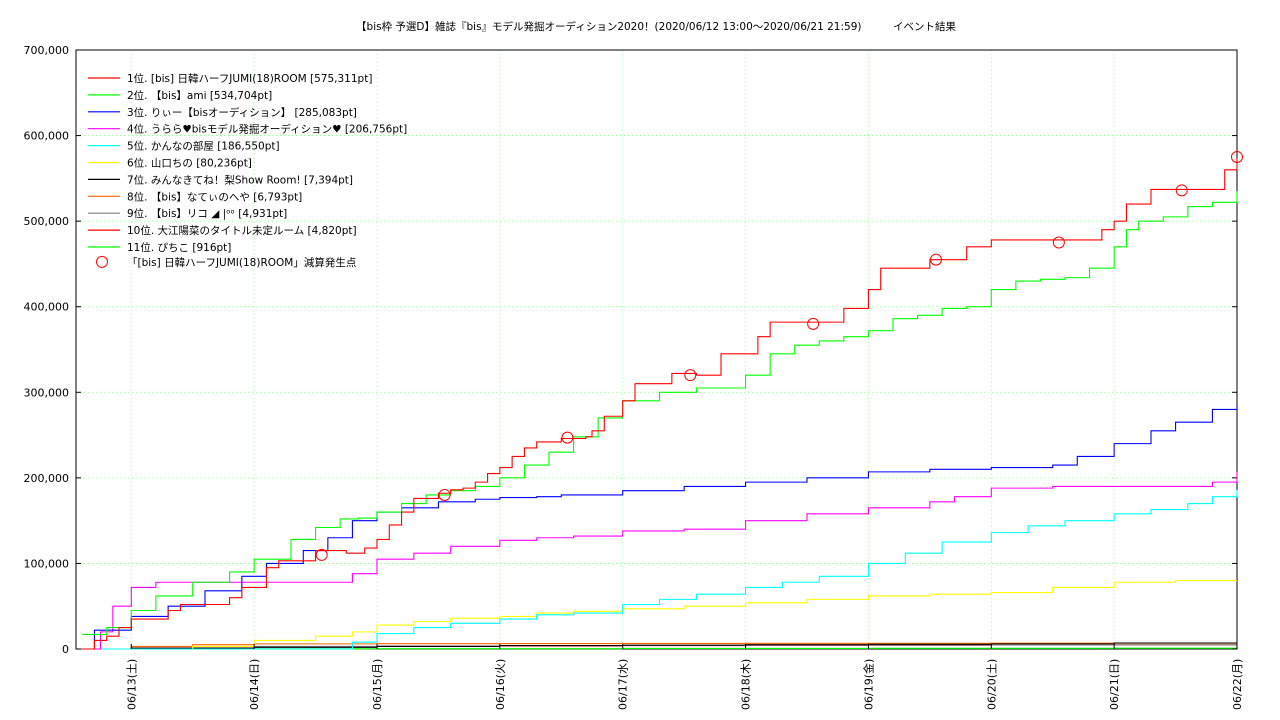 This screenshot has width=1280, height=720. I want to click on legend-entry: 6位. 山口ちの [80,236pt], so click(189, 163).